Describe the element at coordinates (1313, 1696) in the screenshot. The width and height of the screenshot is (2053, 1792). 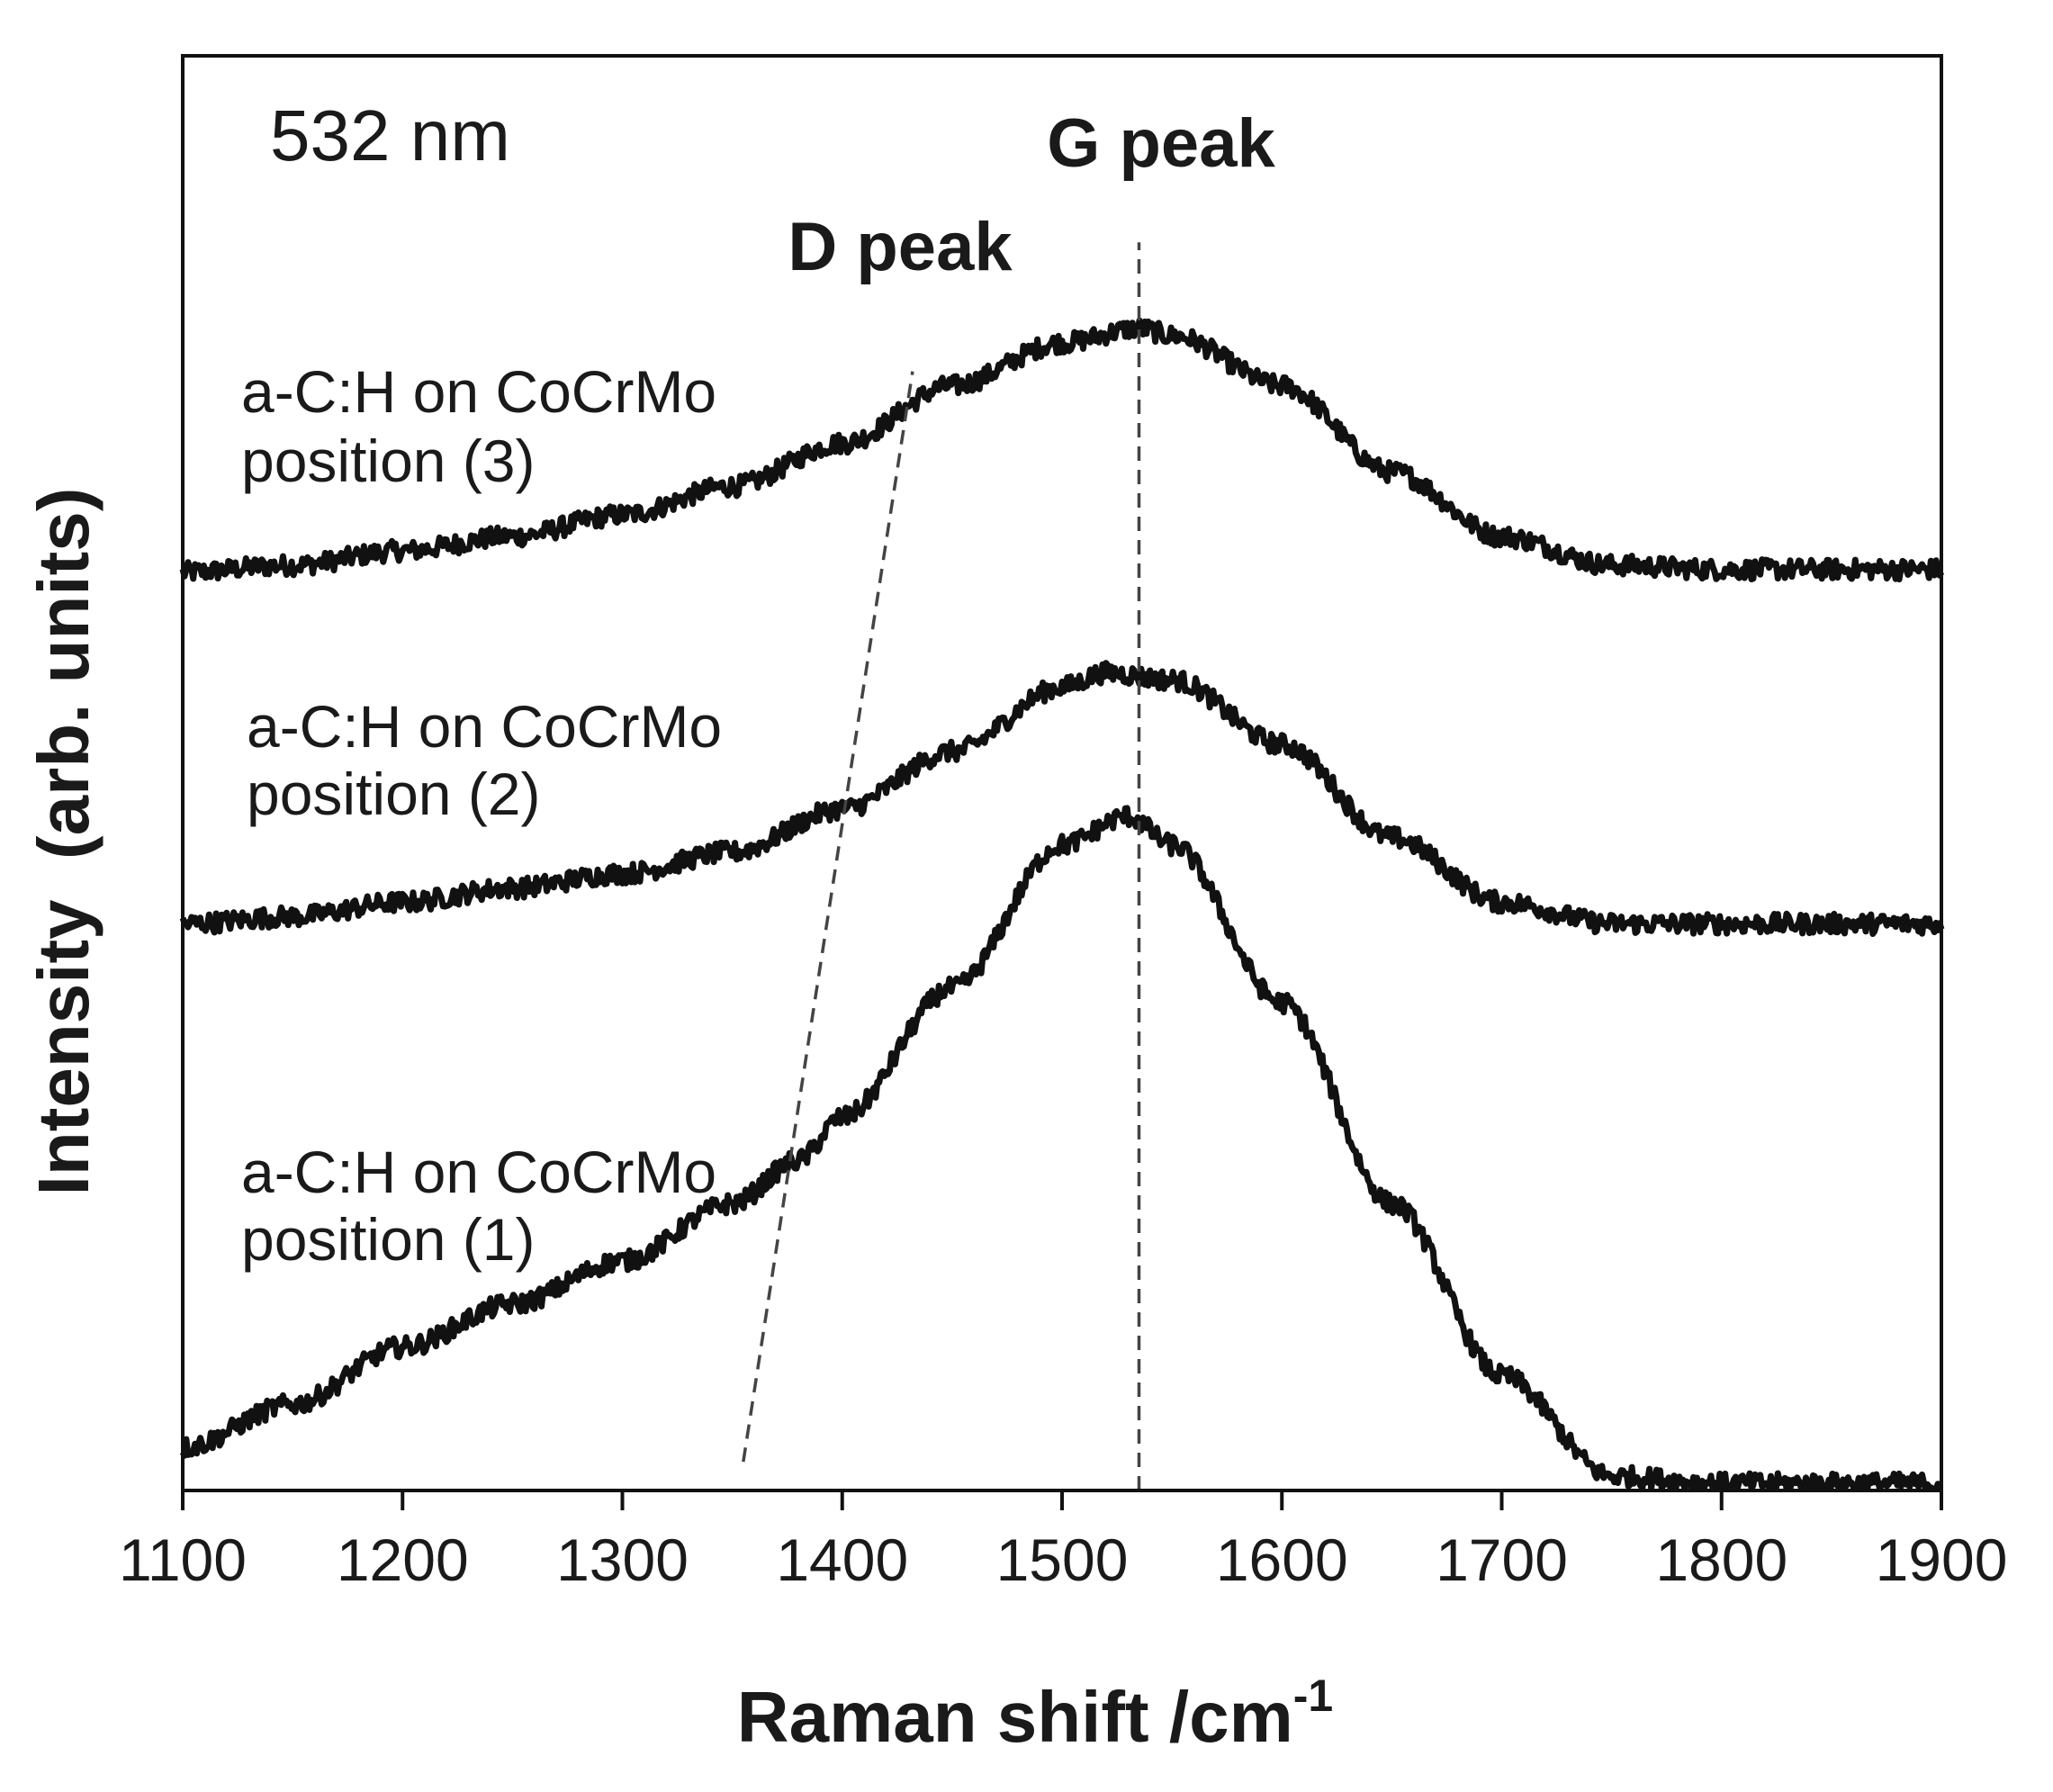
I see `x-axis-title-superscript: -1` at that location.